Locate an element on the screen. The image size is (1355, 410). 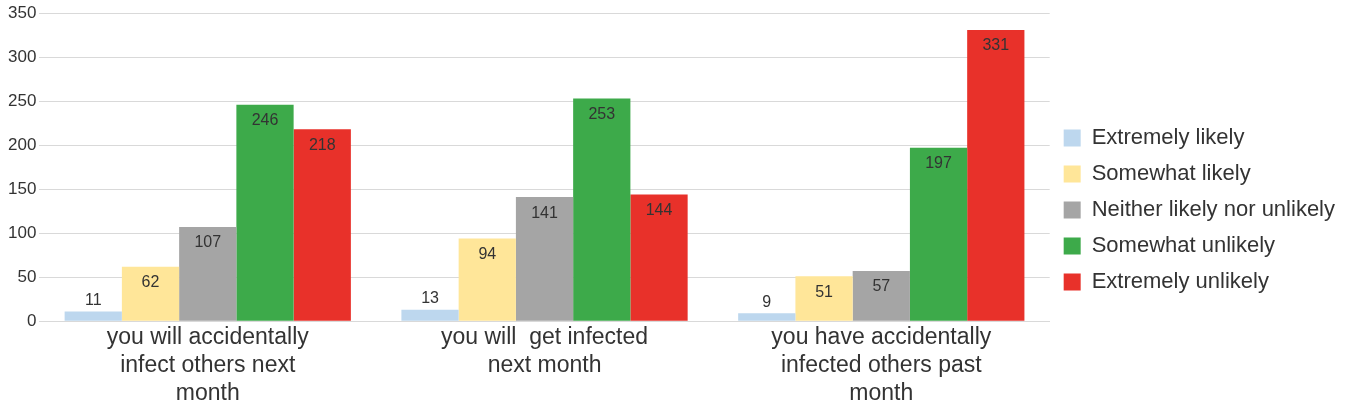
legend-label: Neither likely nor unlikely is located at coordinates (1213, 209).